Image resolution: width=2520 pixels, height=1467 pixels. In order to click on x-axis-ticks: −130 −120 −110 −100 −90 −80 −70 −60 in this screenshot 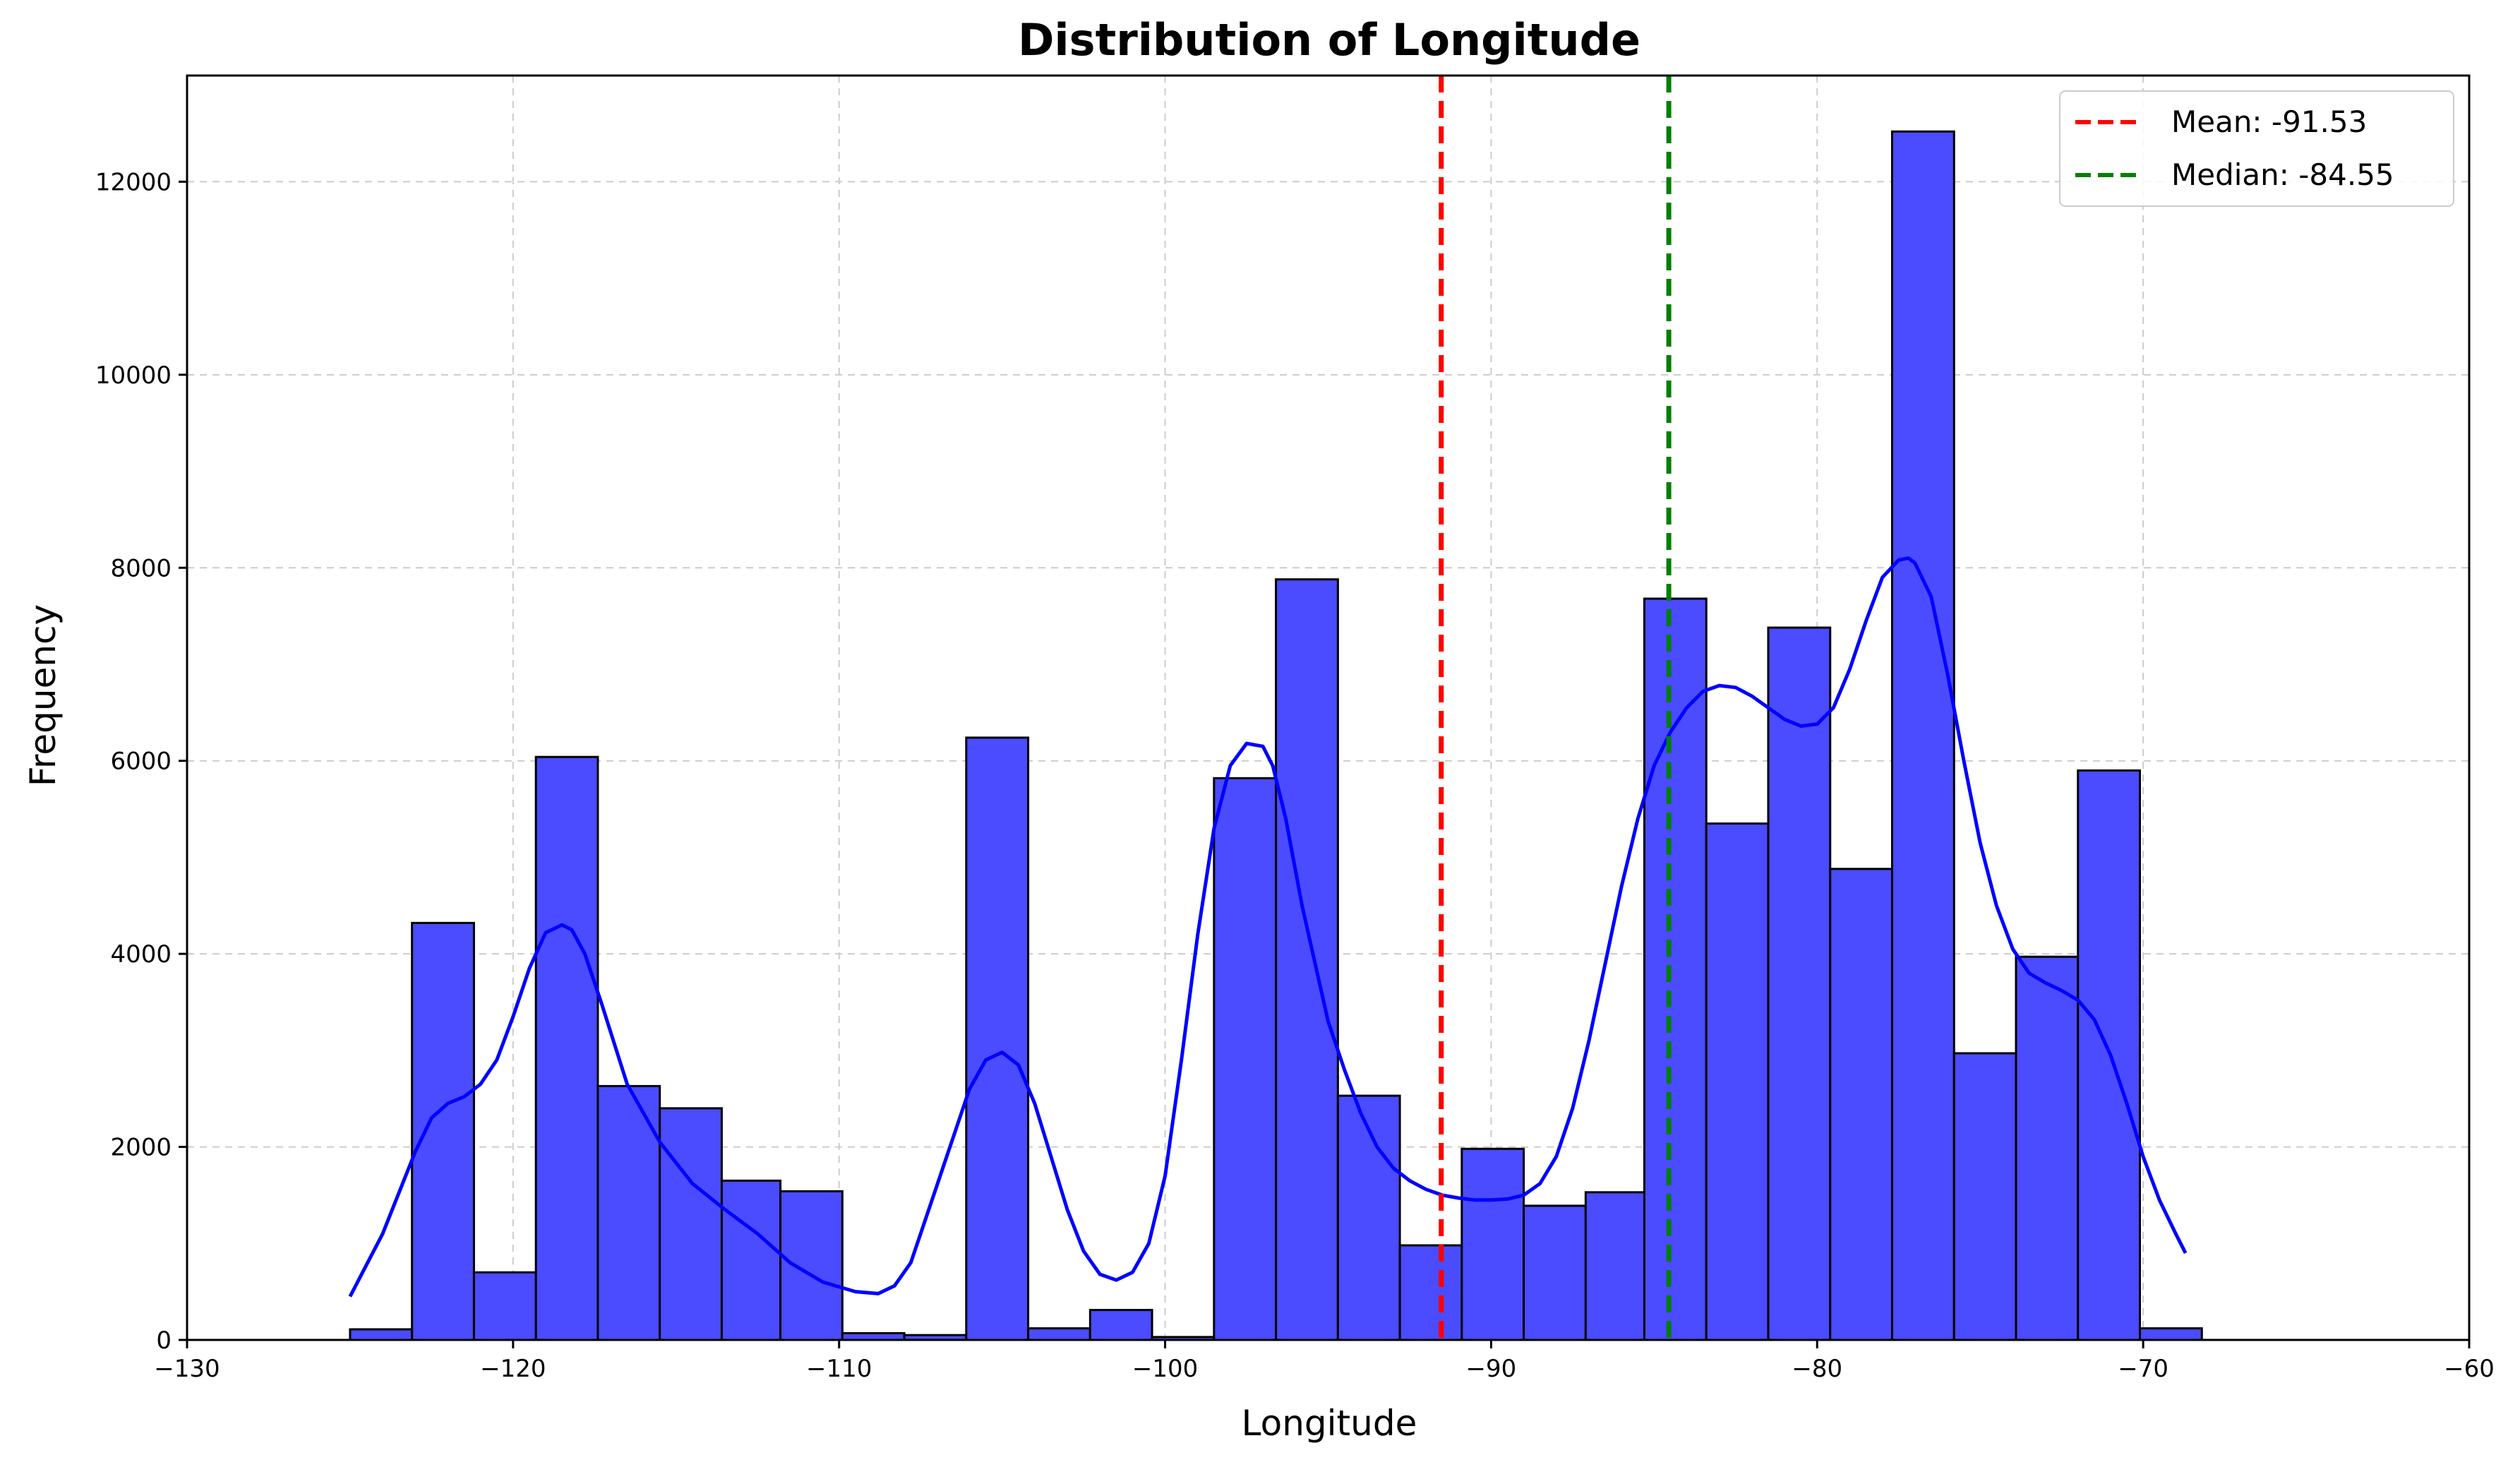, I will do `click(1324, 1361)`.